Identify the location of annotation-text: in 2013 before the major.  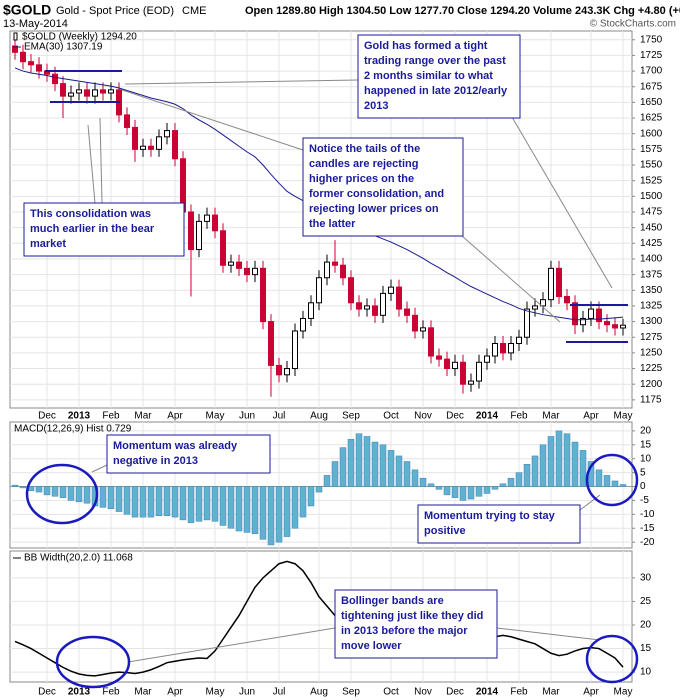
(404, 631).